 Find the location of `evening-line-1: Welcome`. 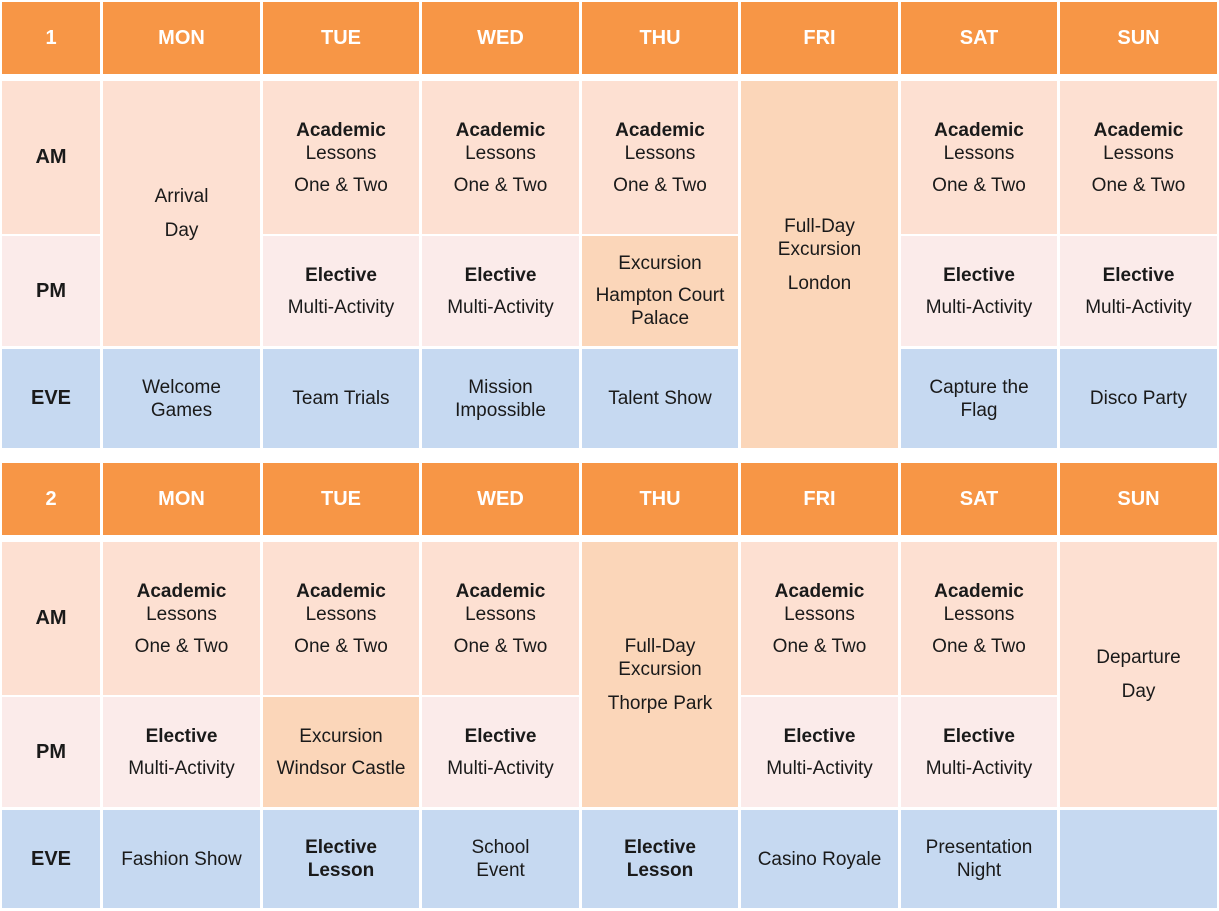

evening-line-1: Welcome is located at coordinates (181, 387).